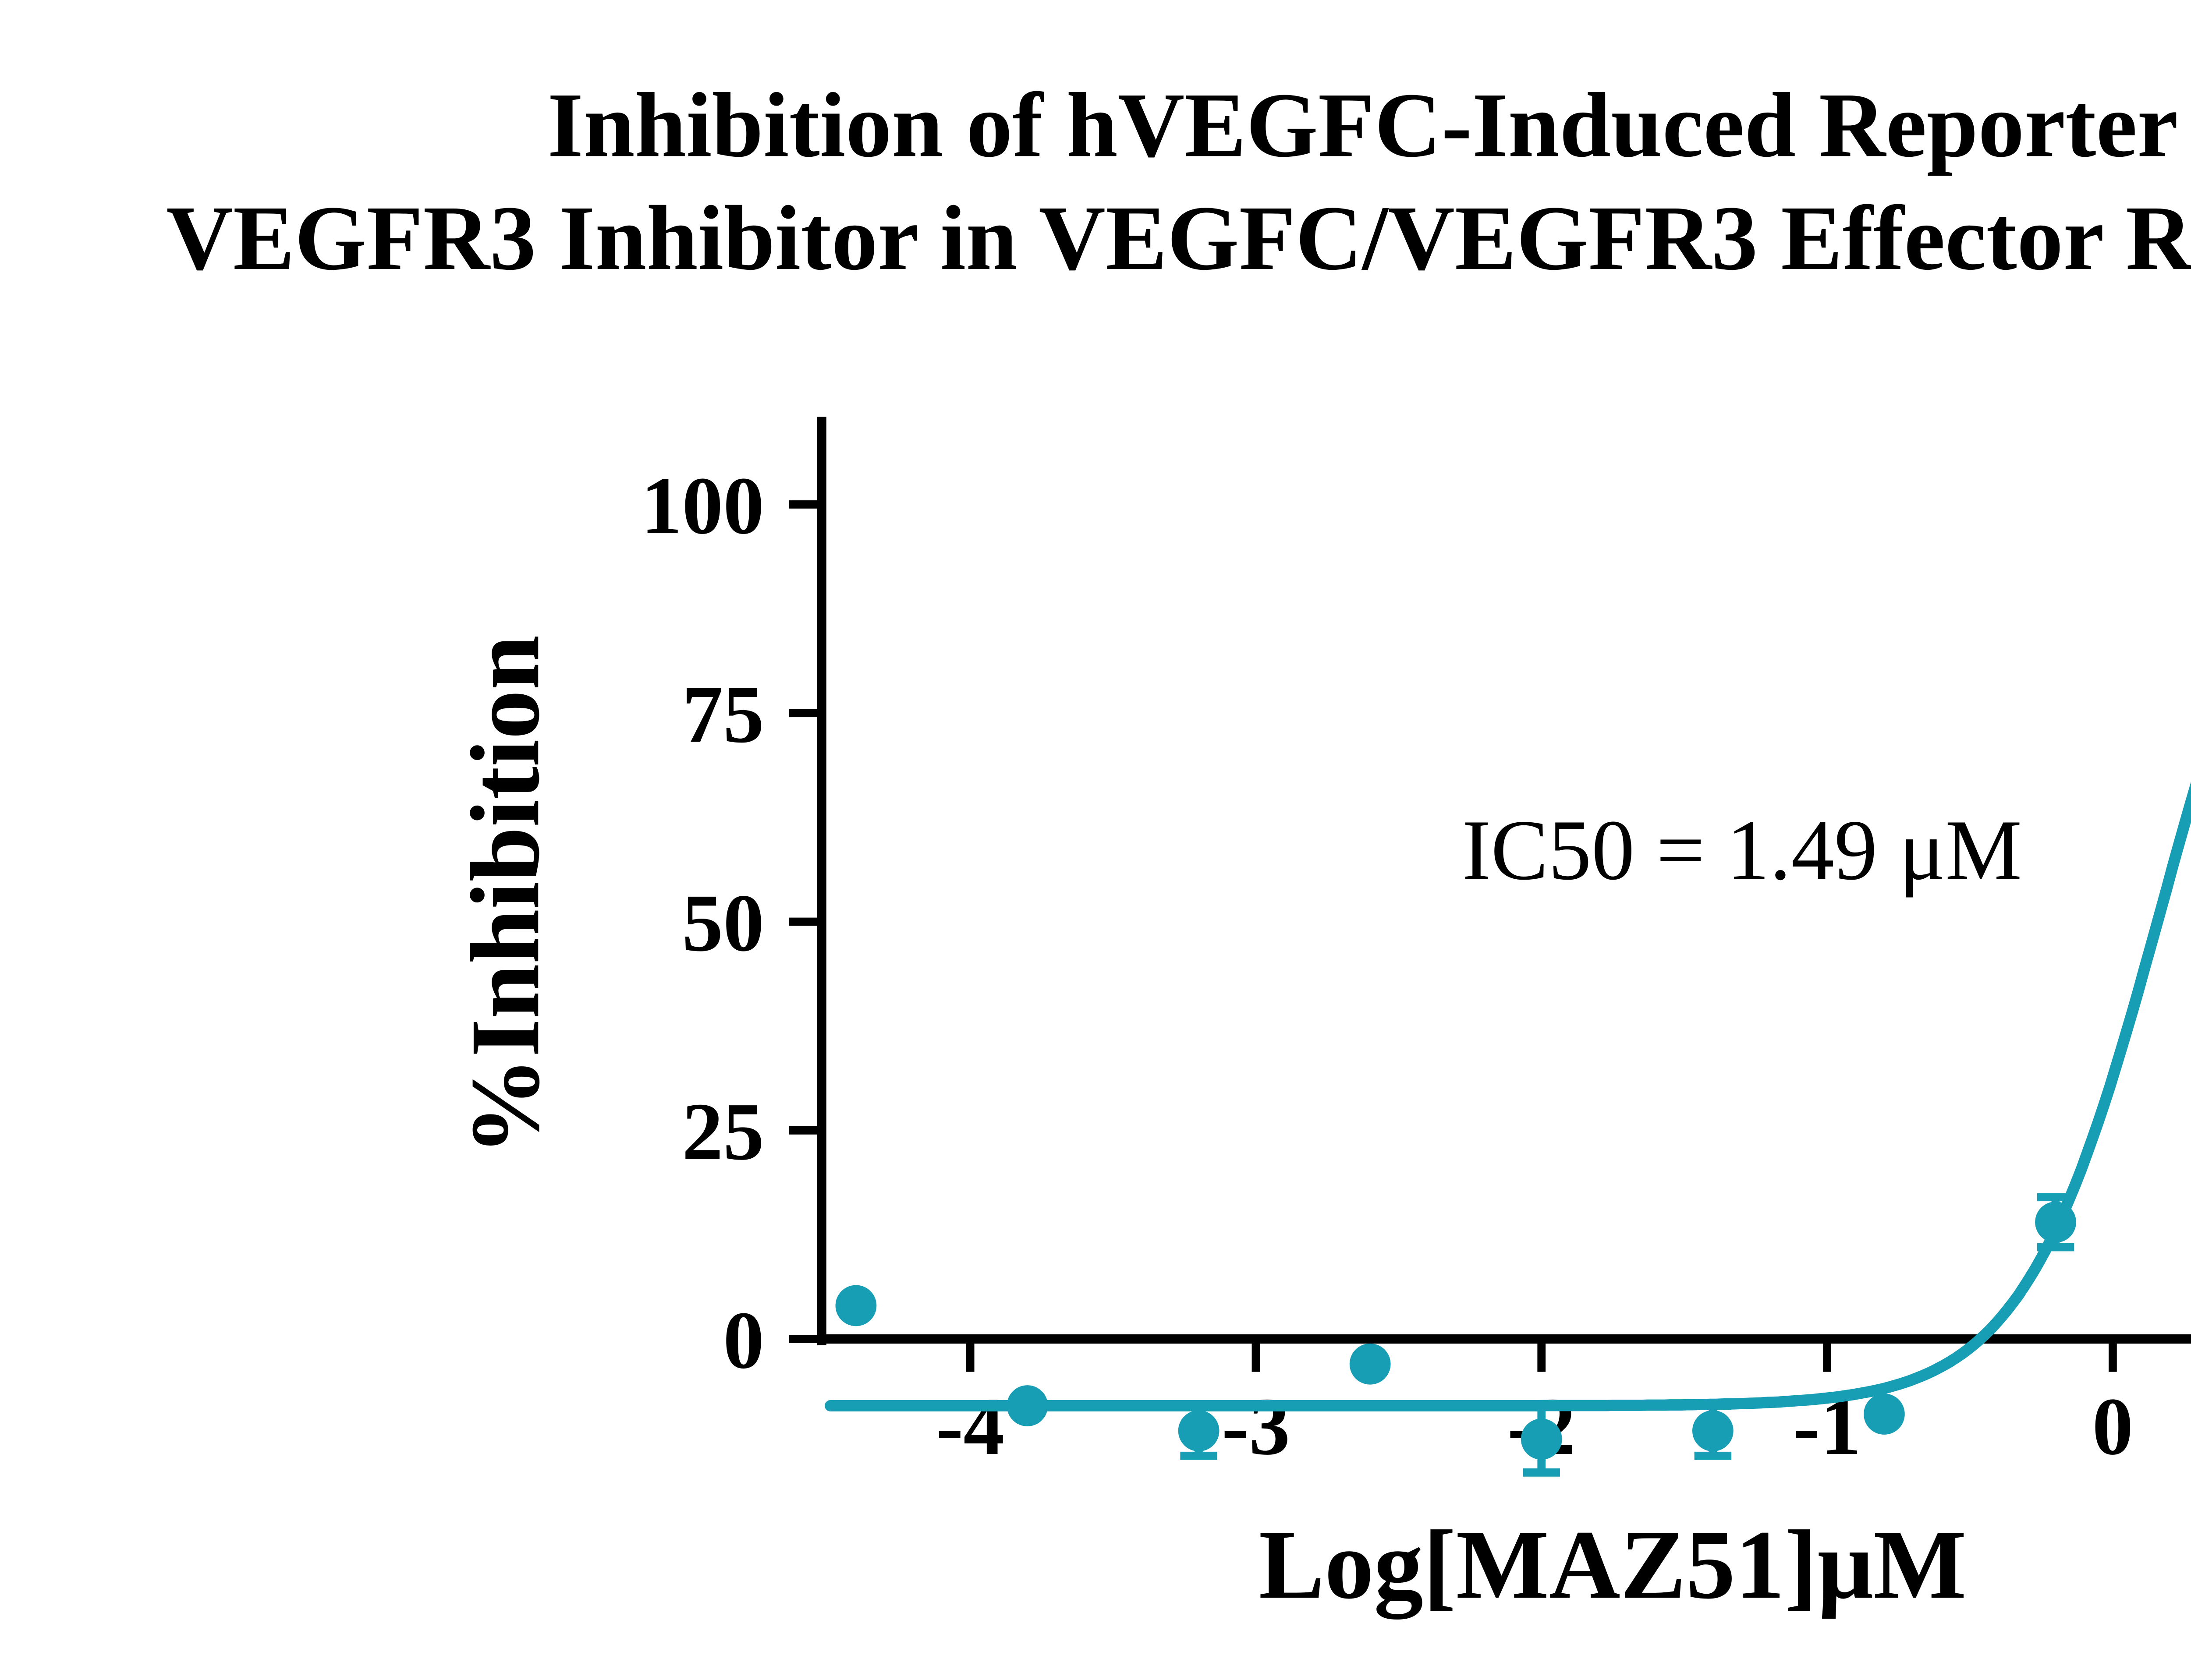 The height and width of the screenshot is (1680, 2191). I want to click on y-tick-label: 0, so click(743, 1340).